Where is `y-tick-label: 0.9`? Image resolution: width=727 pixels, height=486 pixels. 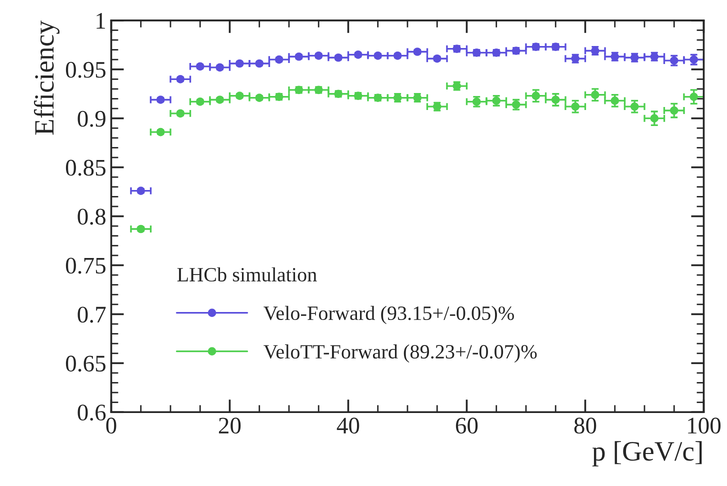
y-tick-label: 0.9 is located at coordinates (92, 118).